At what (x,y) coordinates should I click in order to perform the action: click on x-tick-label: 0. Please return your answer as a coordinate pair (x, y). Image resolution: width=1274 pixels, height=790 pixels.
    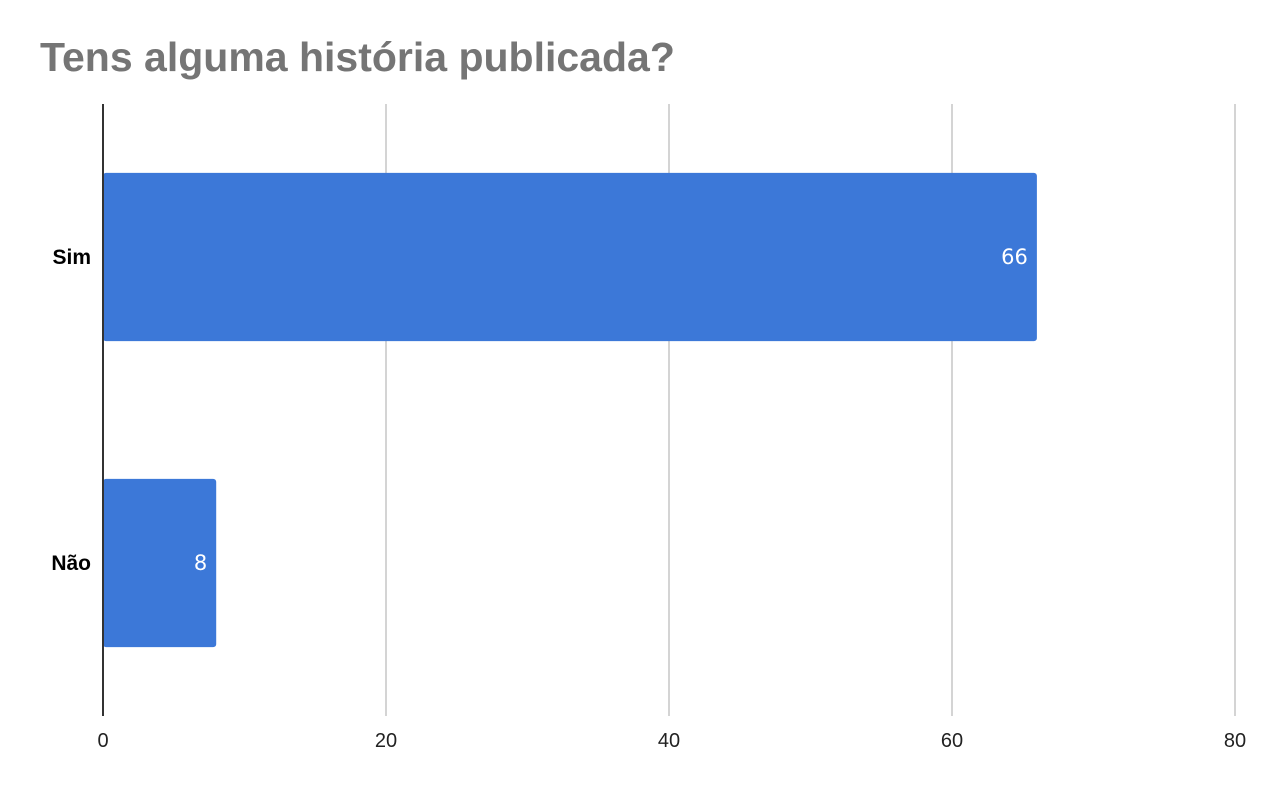
    Looking at the image, I should click on (102, 741).